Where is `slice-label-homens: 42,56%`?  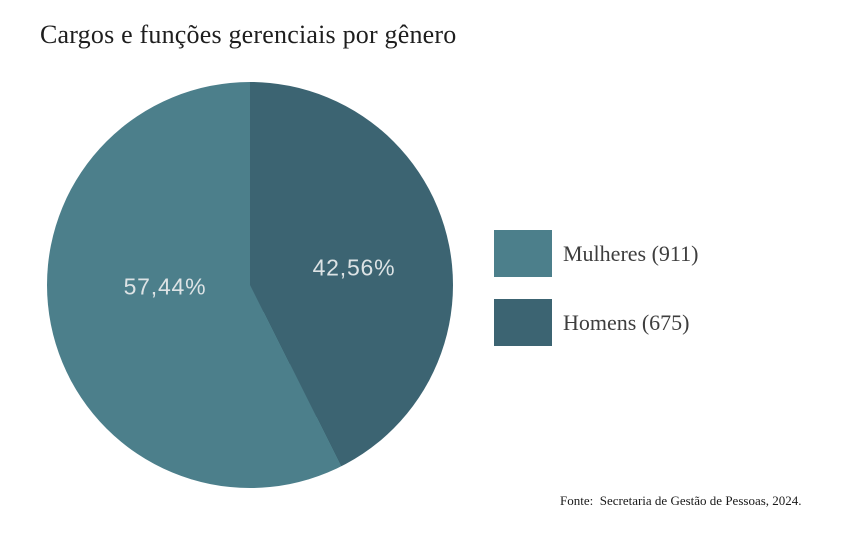
slice-label-homens: 42,56% is located at coordinates (354, 267).